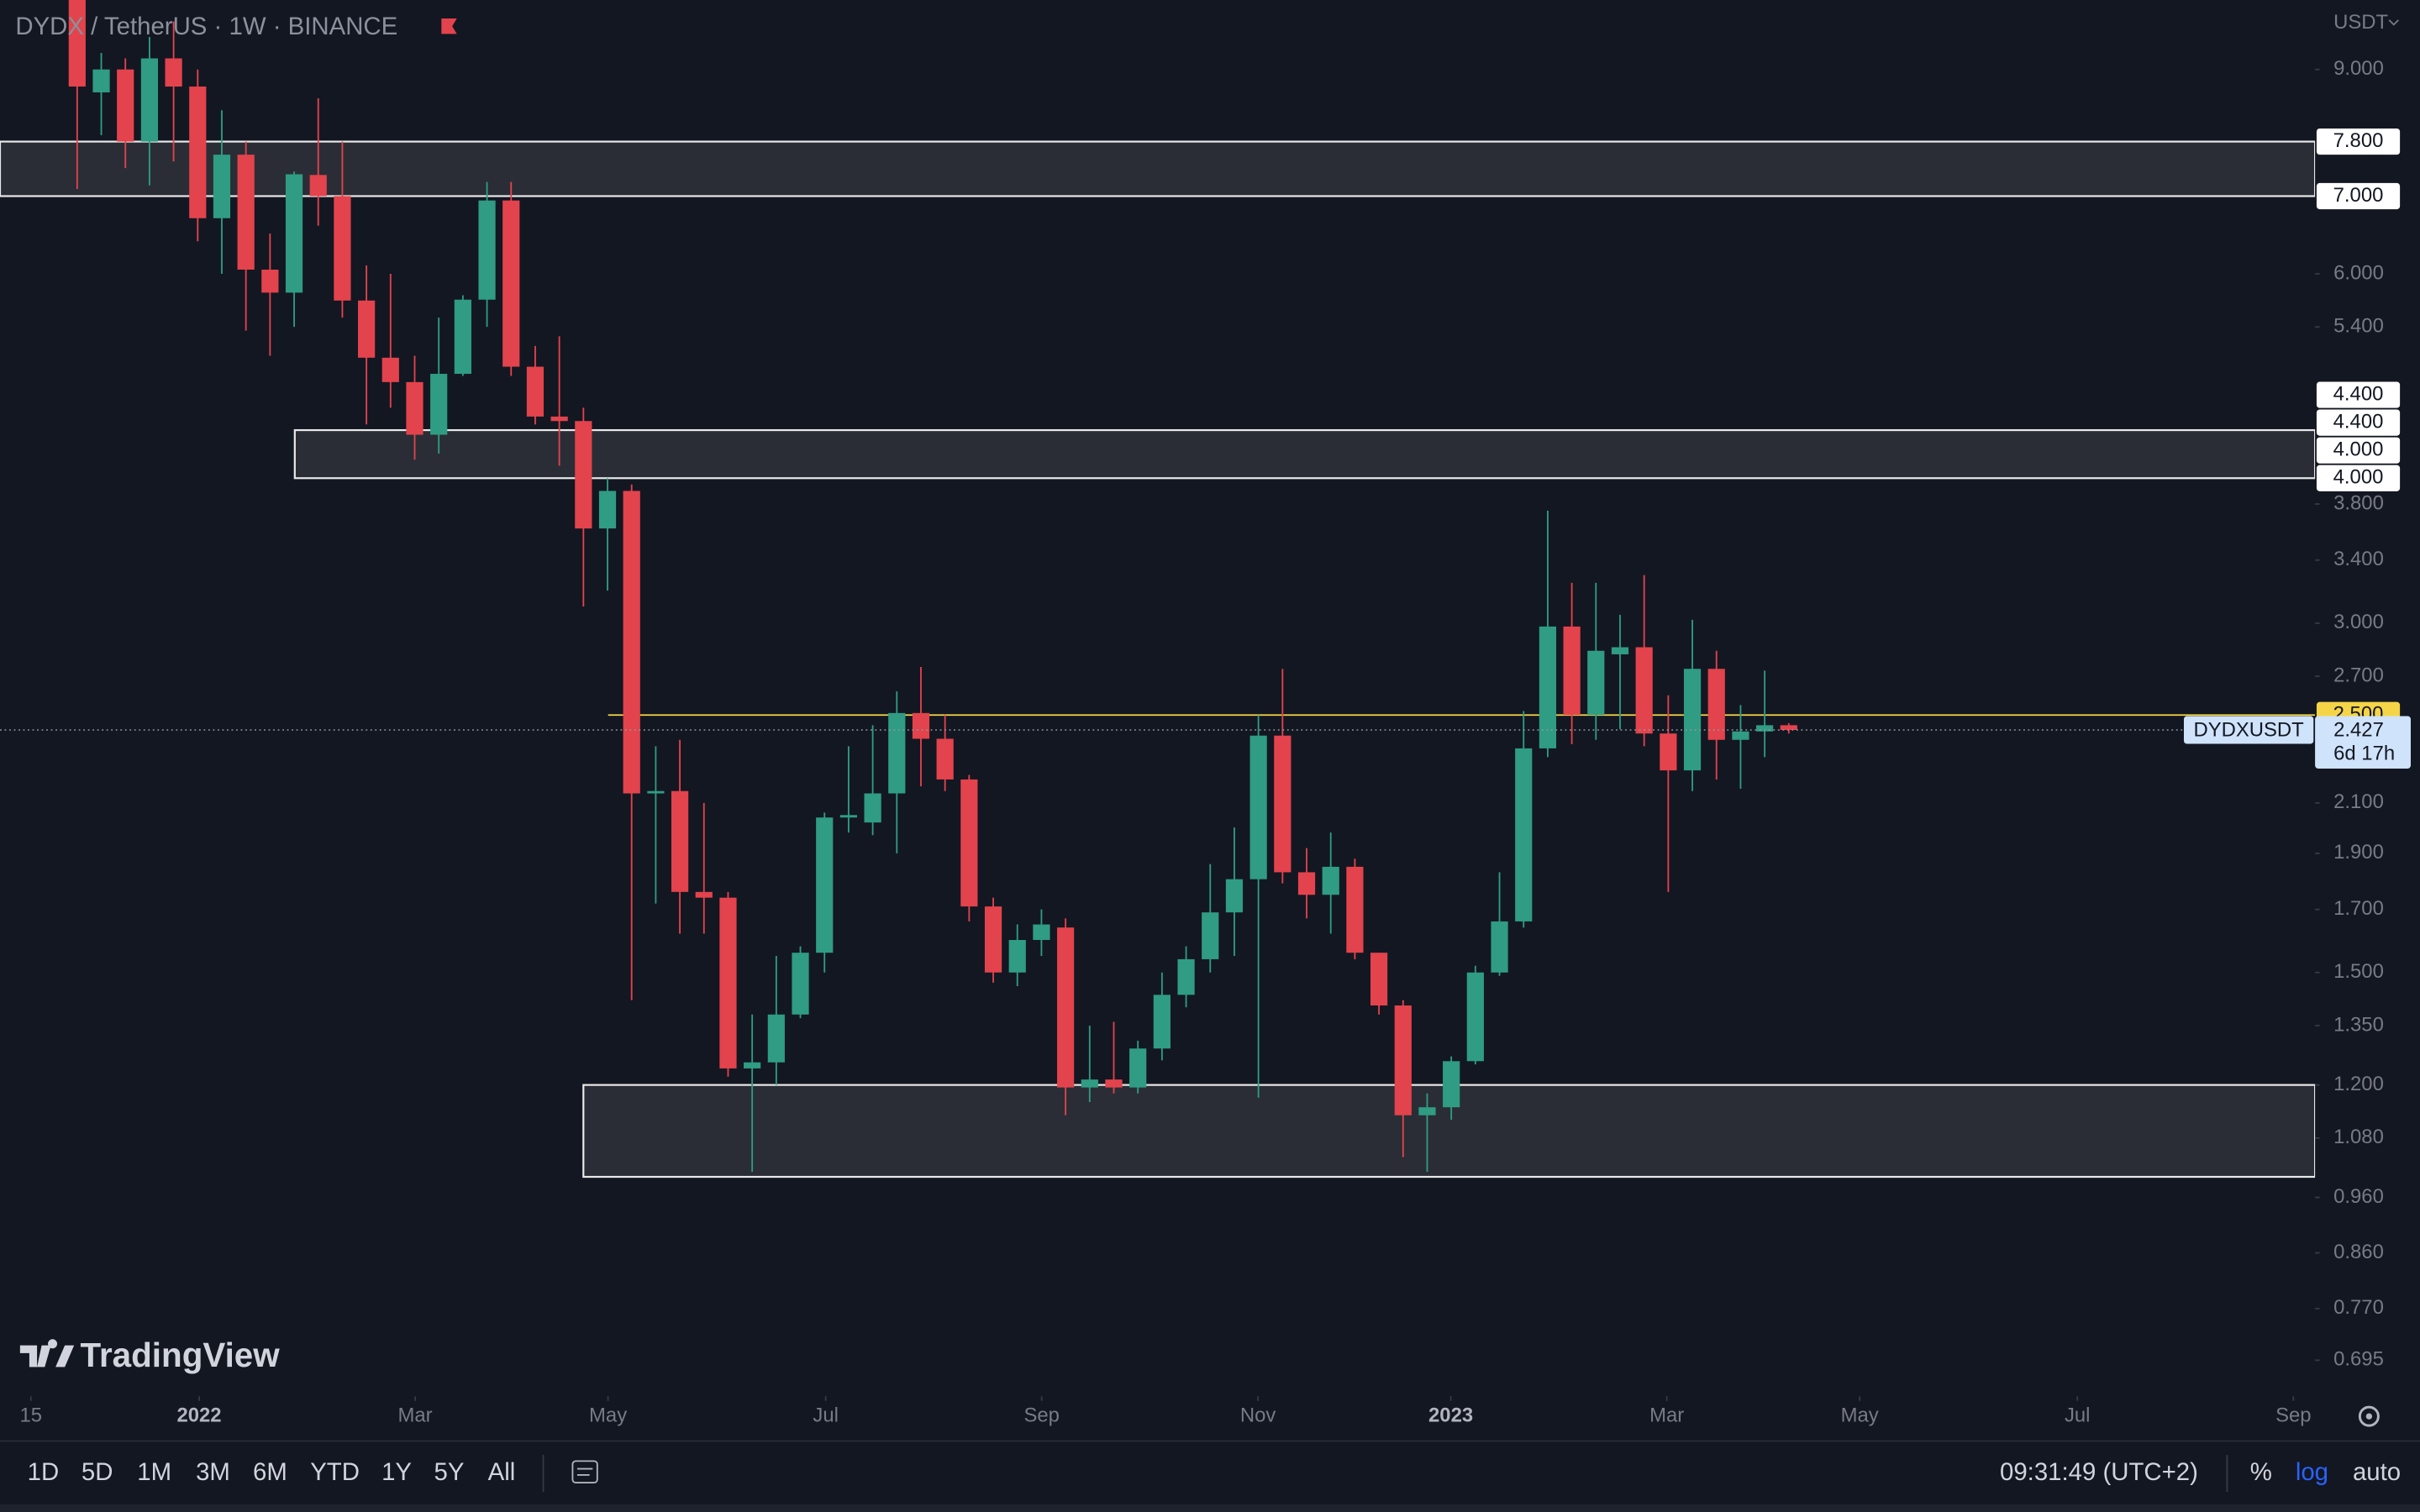  What do you see at coordinates (2358, 1252) in the screenshot?
I see `y-tick-label: 0.860` at bounding box center [2358, 1252].